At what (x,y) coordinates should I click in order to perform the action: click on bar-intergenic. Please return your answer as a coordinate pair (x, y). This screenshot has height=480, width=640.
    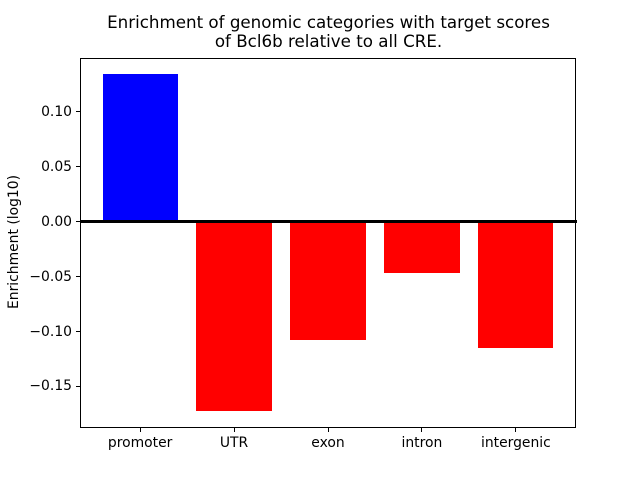
    Looking at the image, I should click on (516, 285).